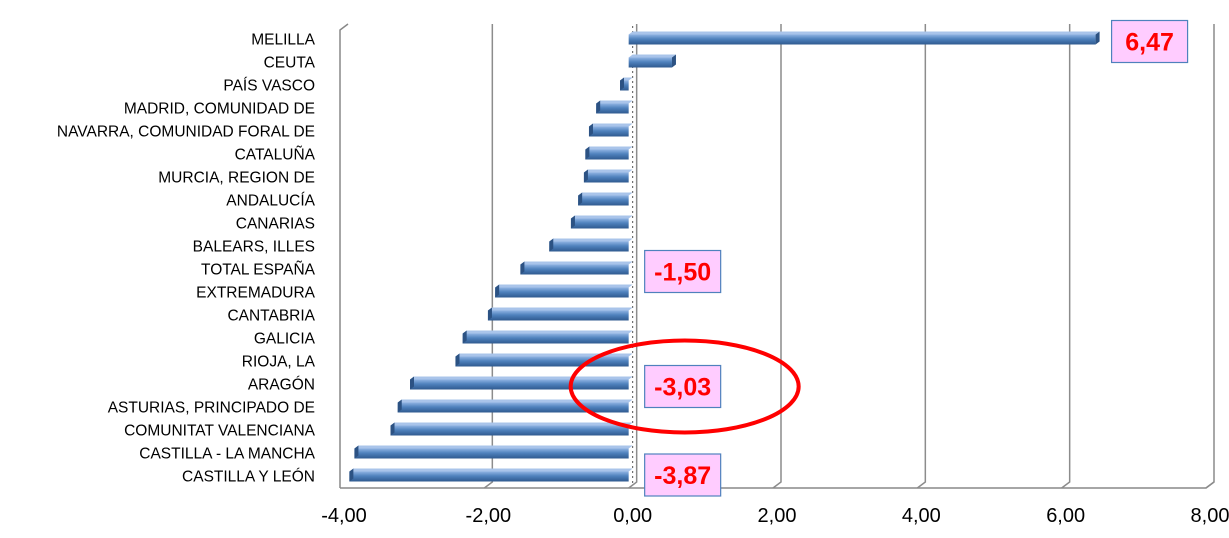 Image resolution: width=1229 pixels, height=538 pixels. I want to click on category-label: ANDALUCÍA, so click(270, 201).